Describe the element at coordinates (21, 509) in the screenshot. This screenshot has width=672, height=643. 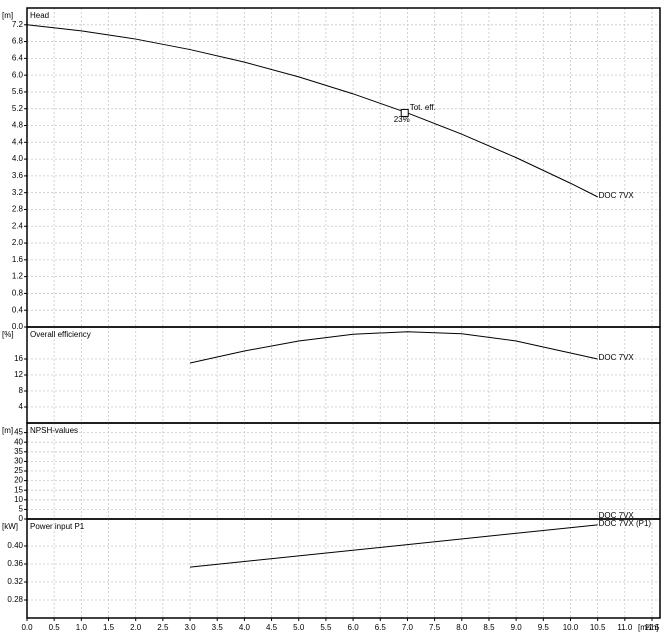
I see `y-tick-label: 5` at that location.